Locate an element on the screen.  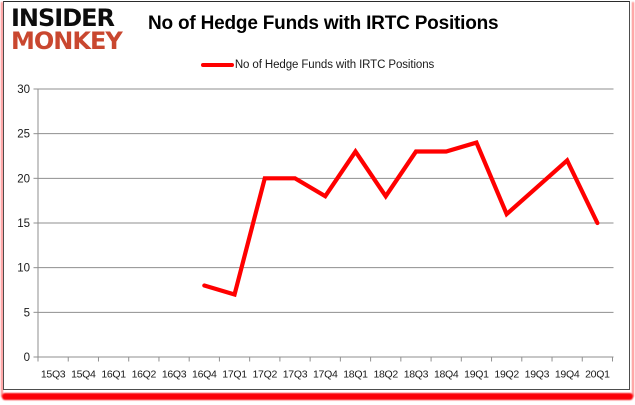
x-tick-label: 19Q4 is located at coordinates (567, 375).